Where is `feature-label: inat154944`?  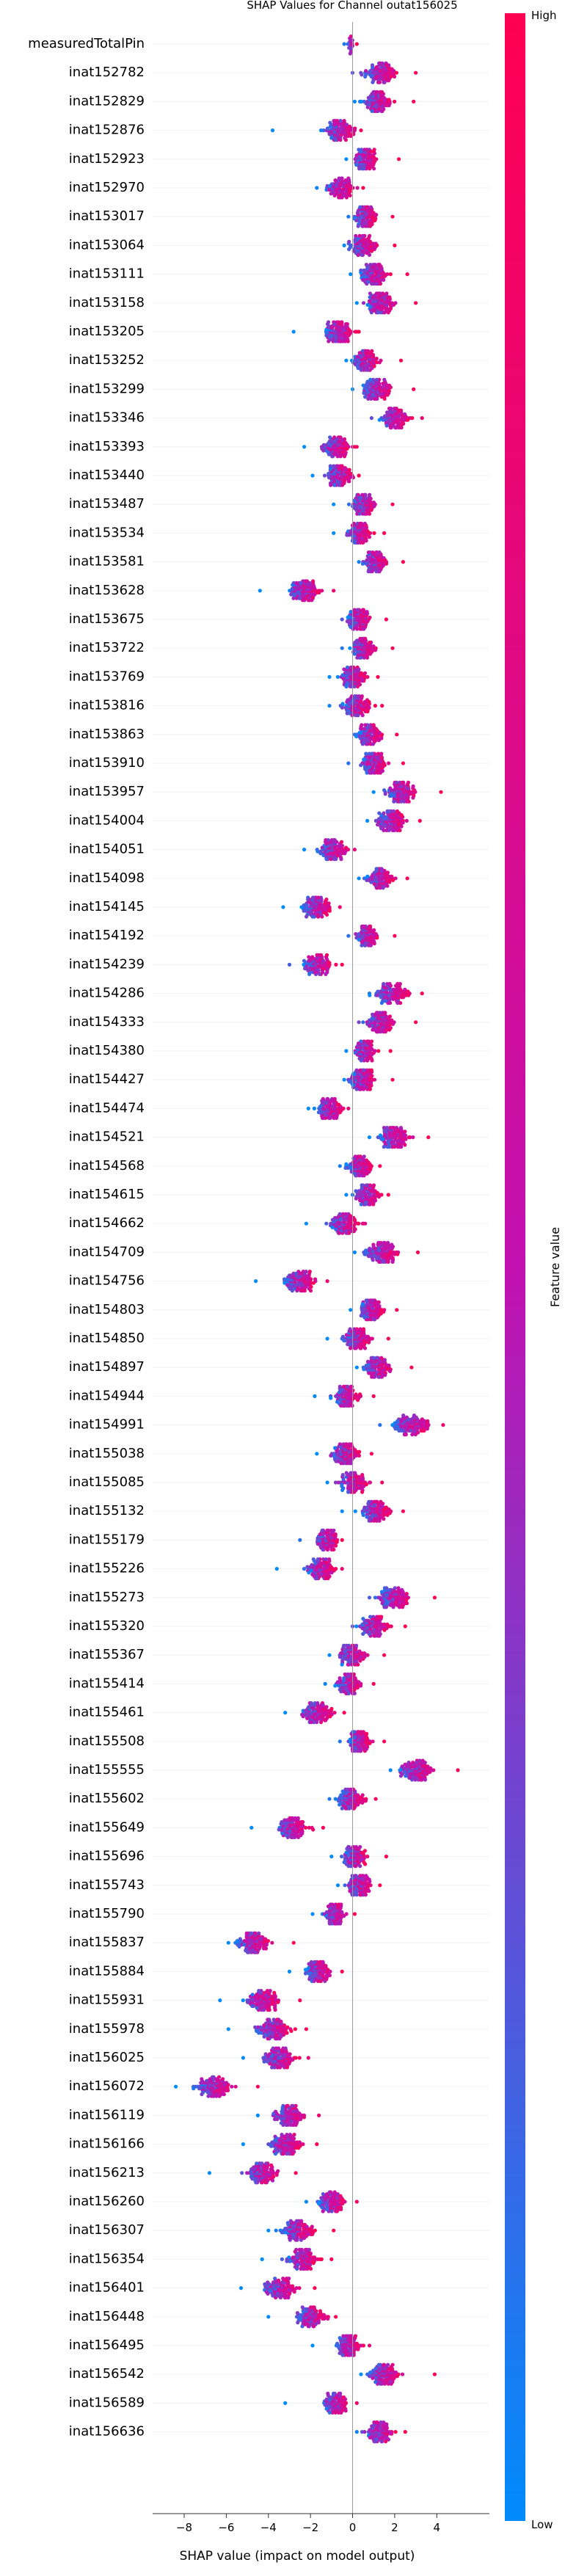 feature-label: inat154944 is located at coordinates (107, 1395).